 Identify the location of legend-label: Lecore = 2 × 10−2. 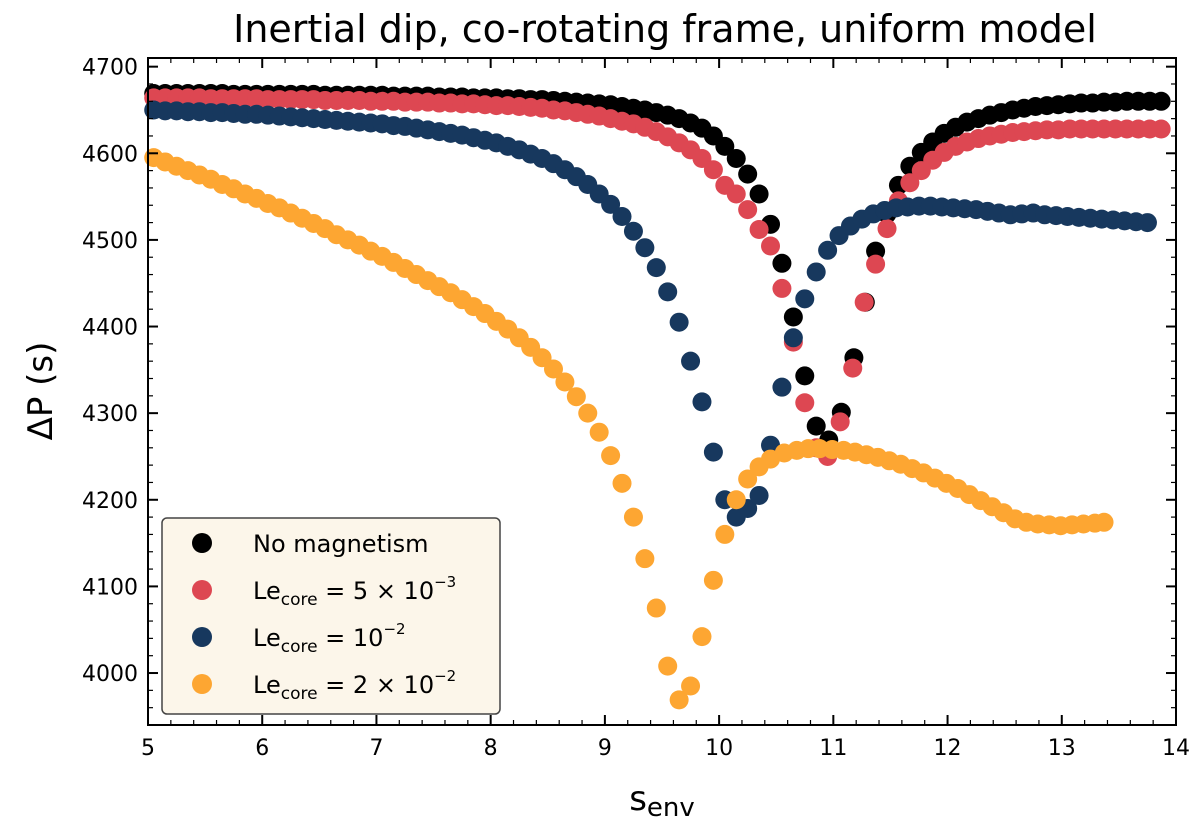
(354, 685).